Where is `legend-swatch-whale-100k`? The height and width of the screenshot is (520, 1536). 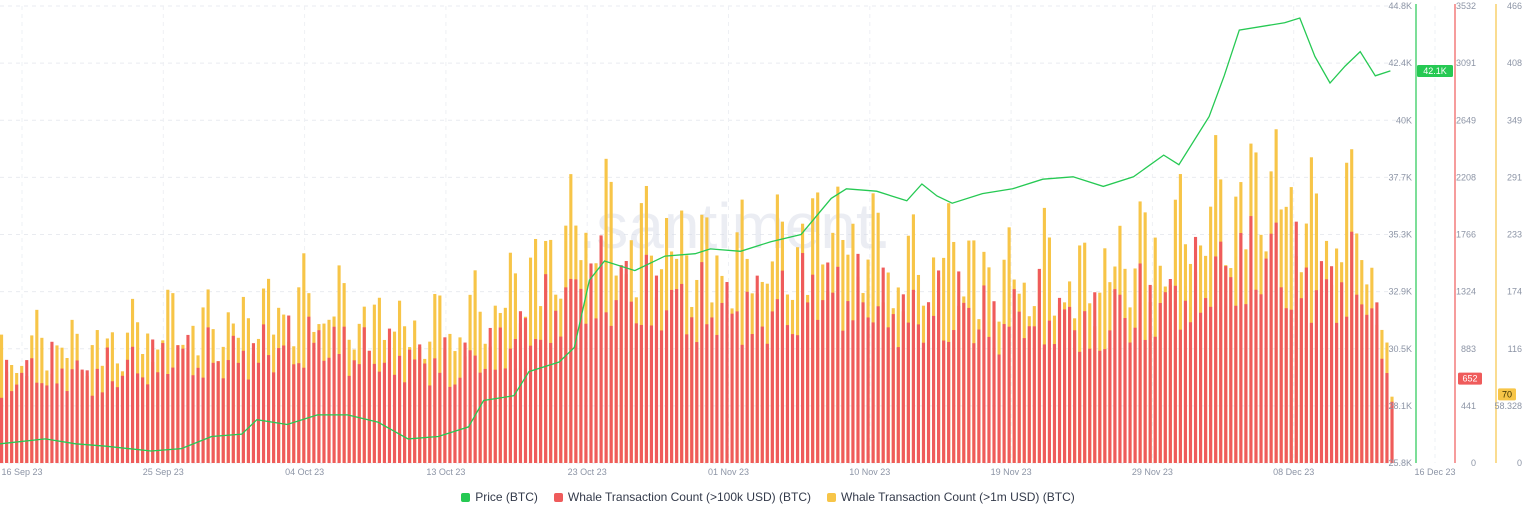 legend-swatch-whale-100k is located at coordinates (558, 497).